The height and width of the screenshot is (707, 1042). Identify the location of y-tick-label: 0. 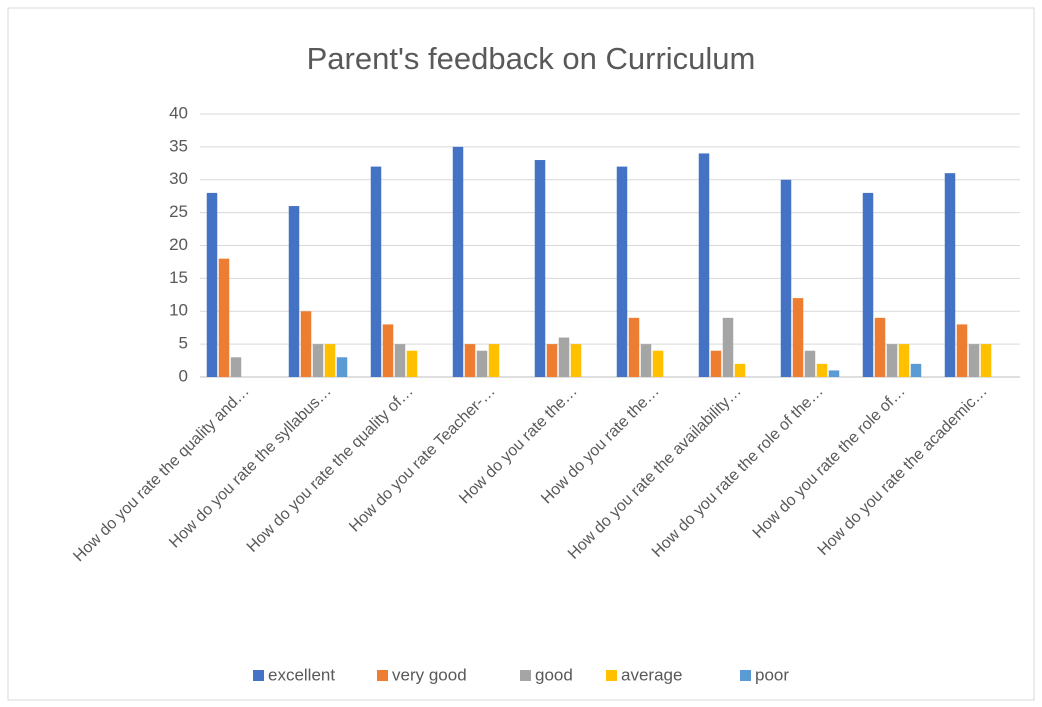
(183, 375).